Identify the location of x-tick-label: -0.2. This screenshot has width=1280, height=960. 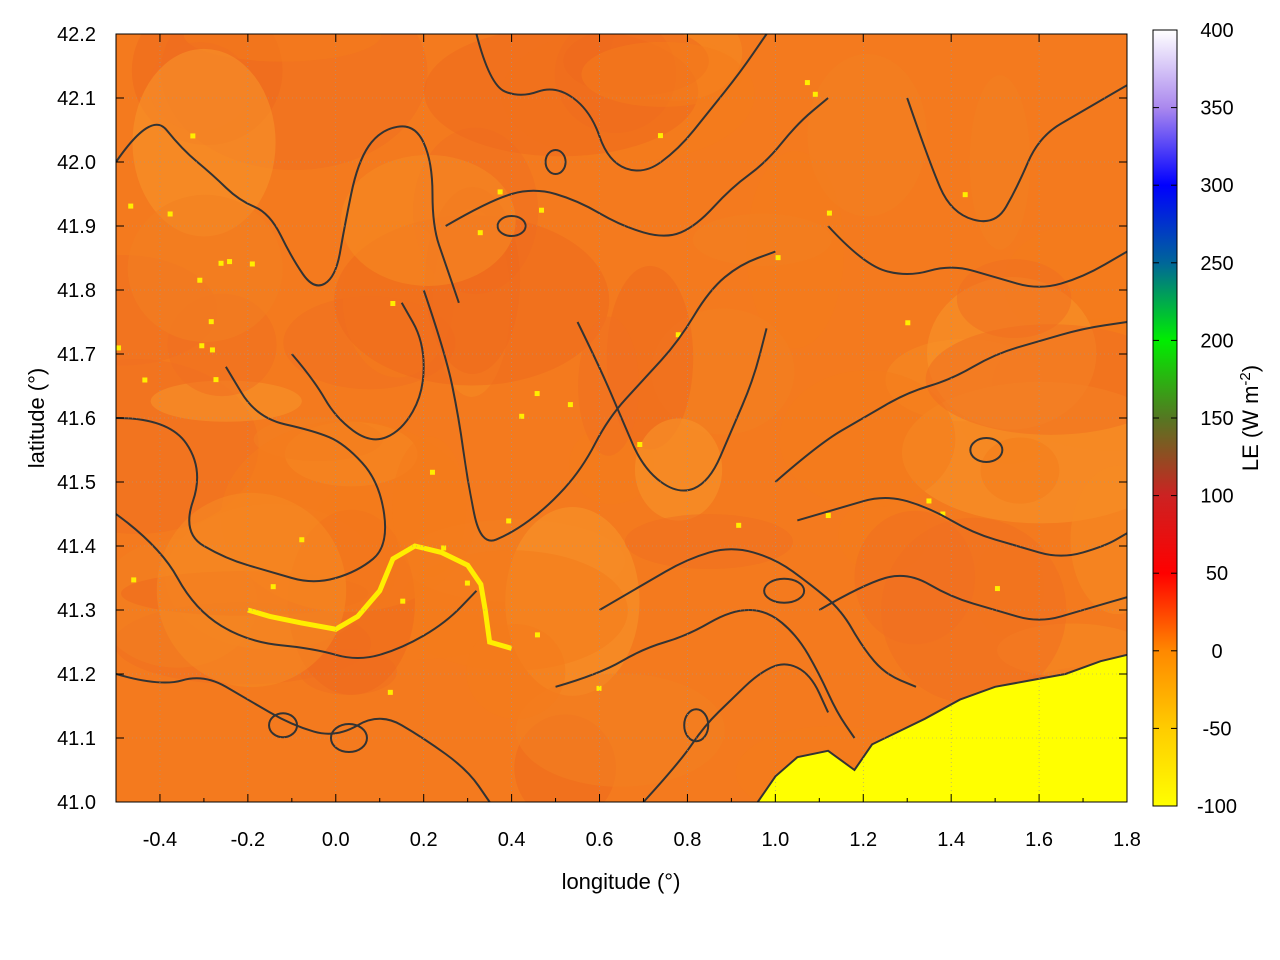
(248, 840).